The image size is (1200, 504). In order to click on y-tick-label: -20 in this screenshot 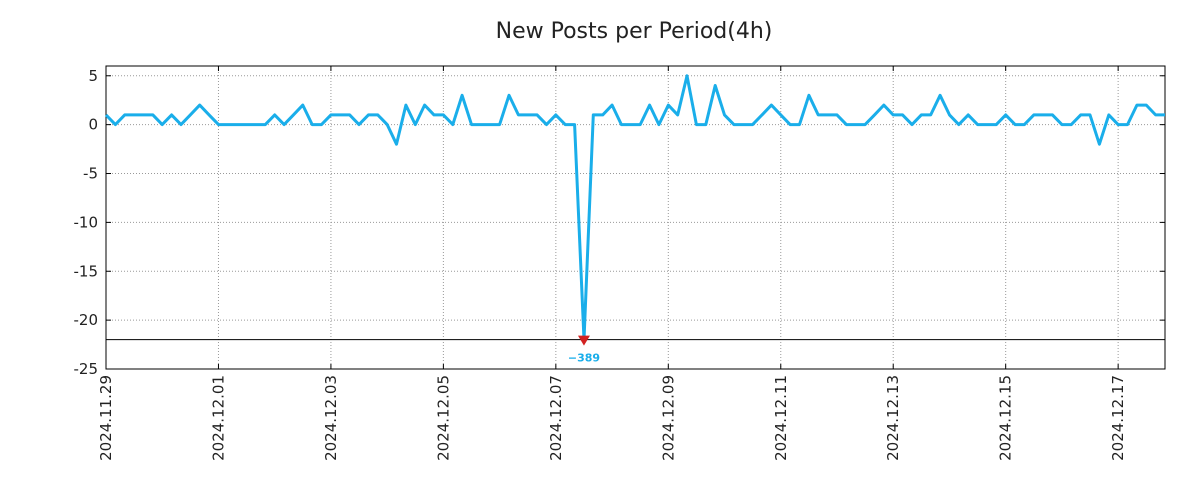, I will do `click(86, 320)`.